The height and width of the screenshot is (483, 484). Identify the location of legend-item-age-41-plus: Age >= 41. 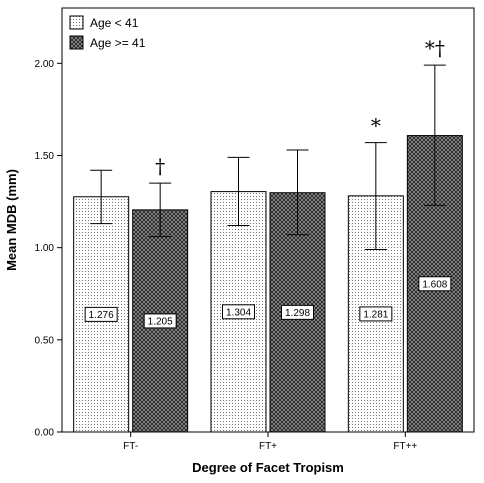
(107, 42).